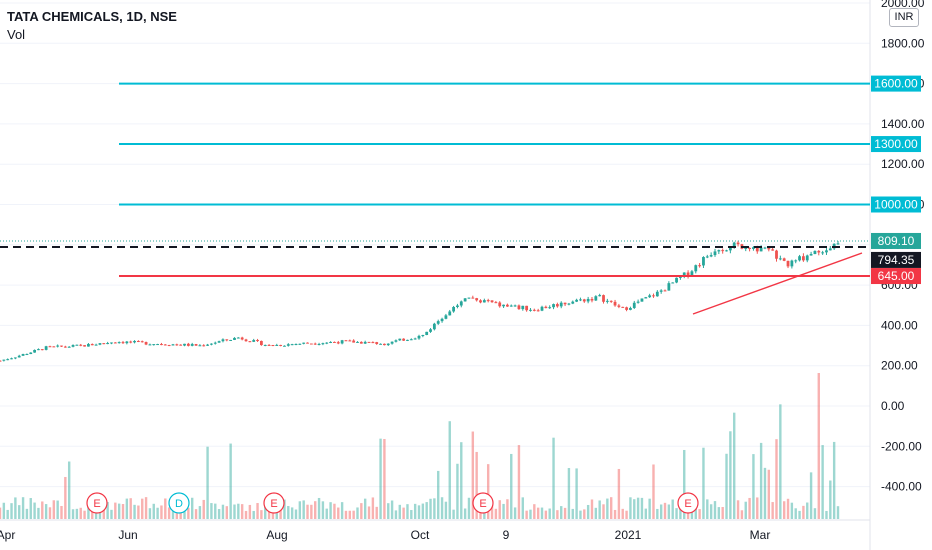 The width and height of the screenshot is (932, 550). I want to click on trendline, so click(777, 283).